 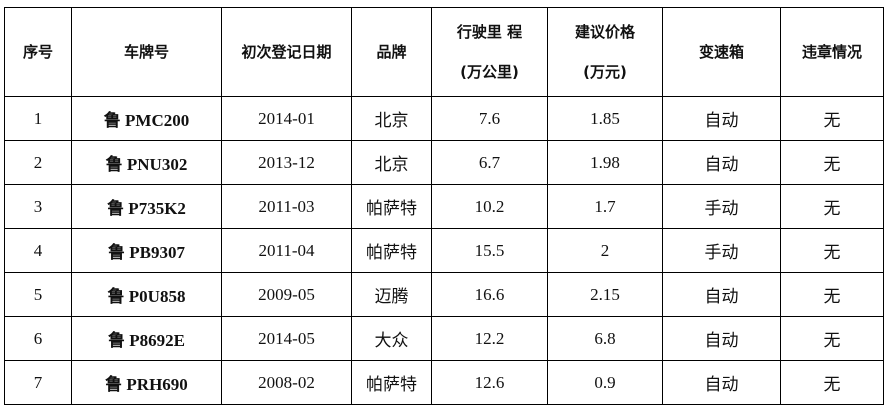 I want to click on cell-index: 5, so click(x=38, y=294).